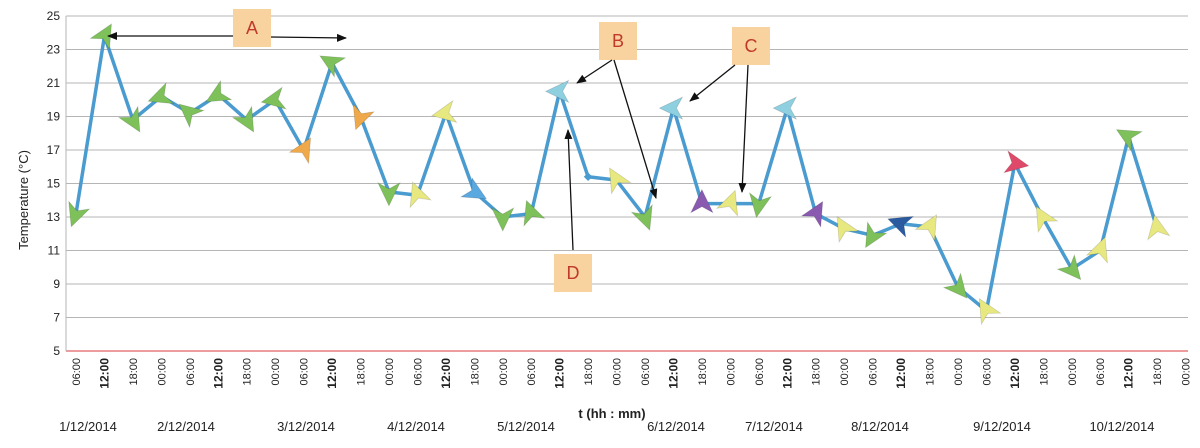 The height and width of the screenshot is (448, 1200). I want to click on y-tick-label: 5, so click(56, 351).